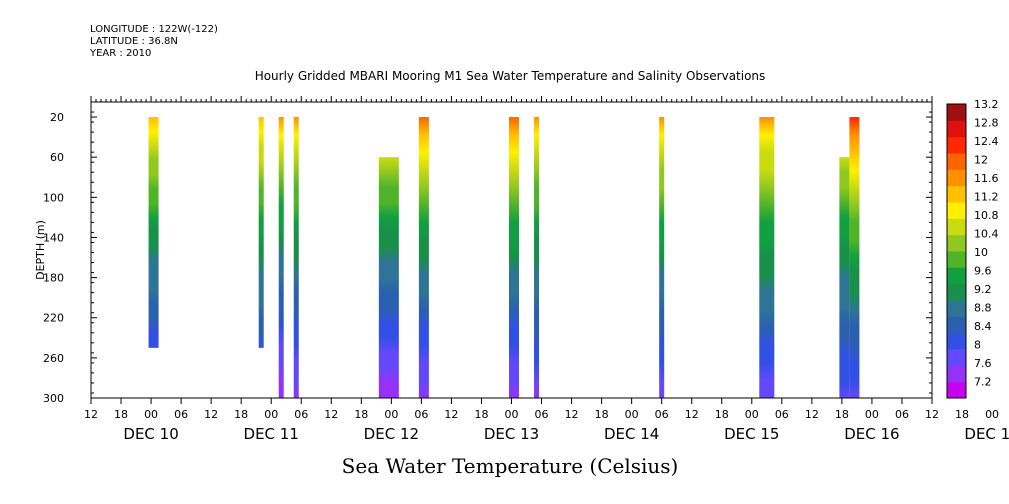  I want to click on x-day-label: DEC 12, so click(391, 434).